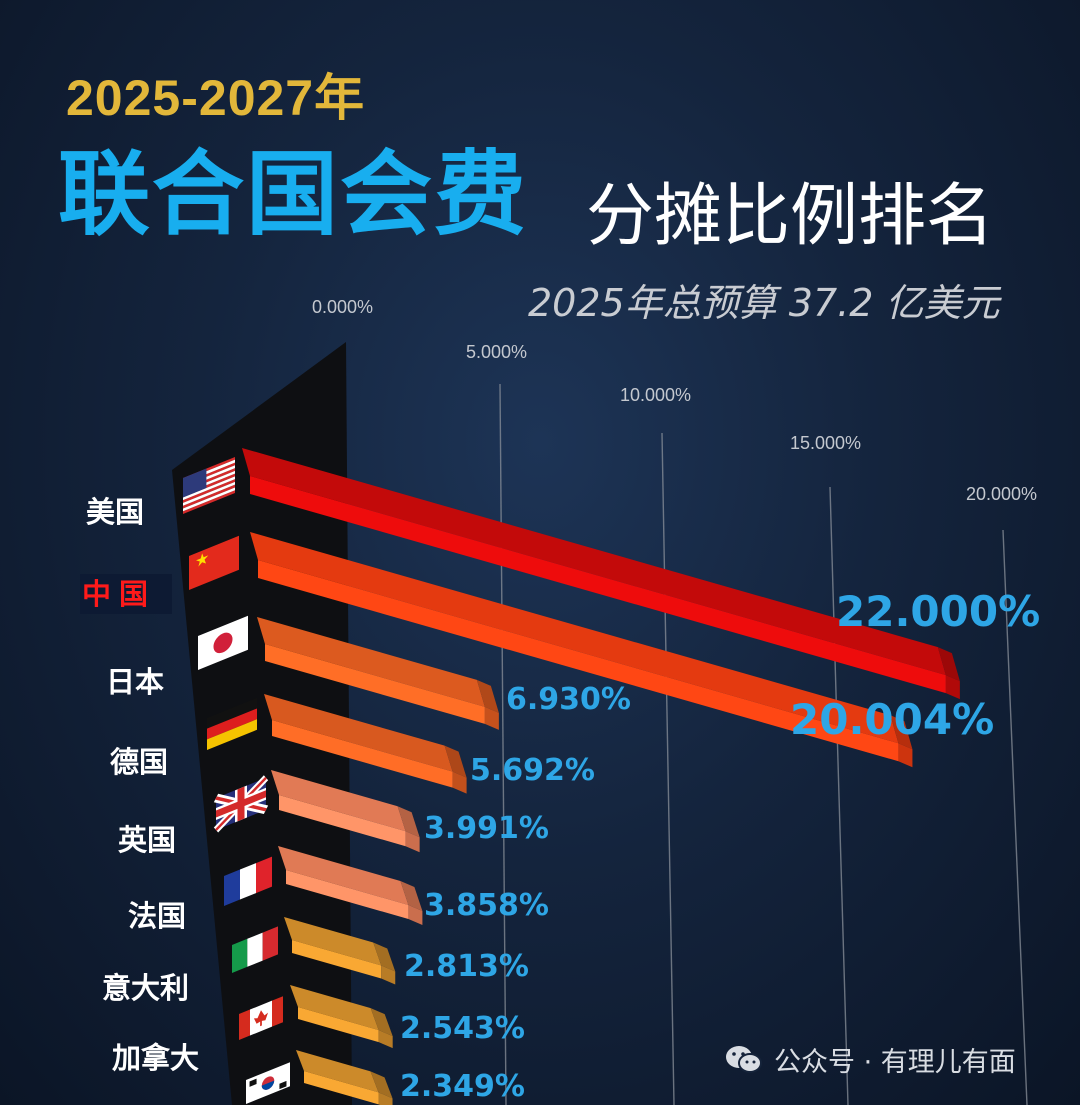  I want to click on bar-4-end-front, so click(459, 782).